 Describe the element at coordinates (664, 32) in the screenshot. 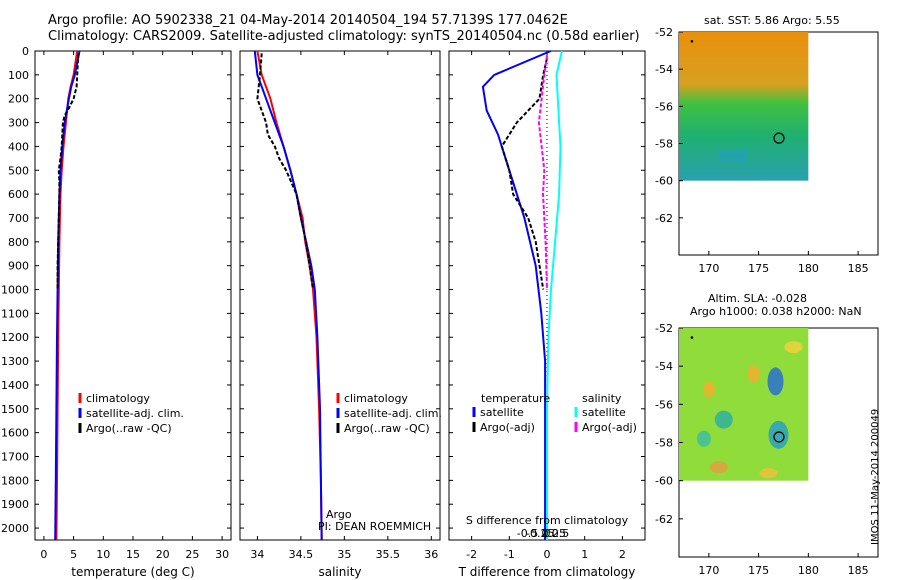

I see `sst-map-ytick-label: -52` at that location.